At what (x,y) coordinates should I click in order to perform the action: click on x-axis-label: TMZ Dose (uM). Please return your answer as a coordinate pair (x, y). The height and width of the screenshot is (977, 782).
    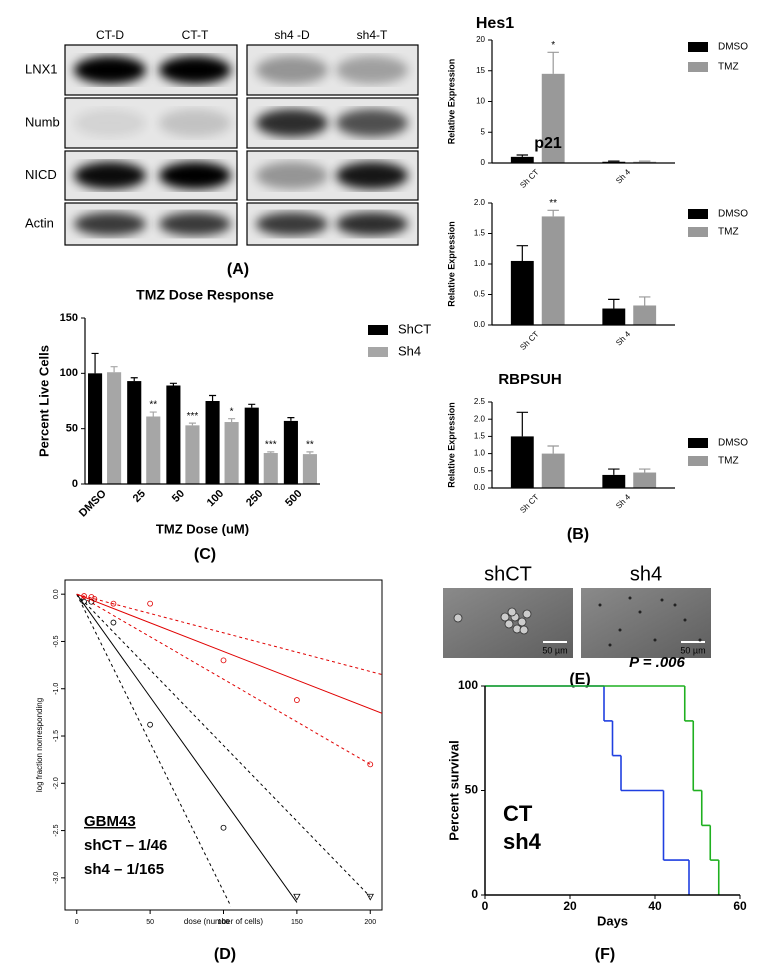
    Looking at the image, I should click on (202, 528).